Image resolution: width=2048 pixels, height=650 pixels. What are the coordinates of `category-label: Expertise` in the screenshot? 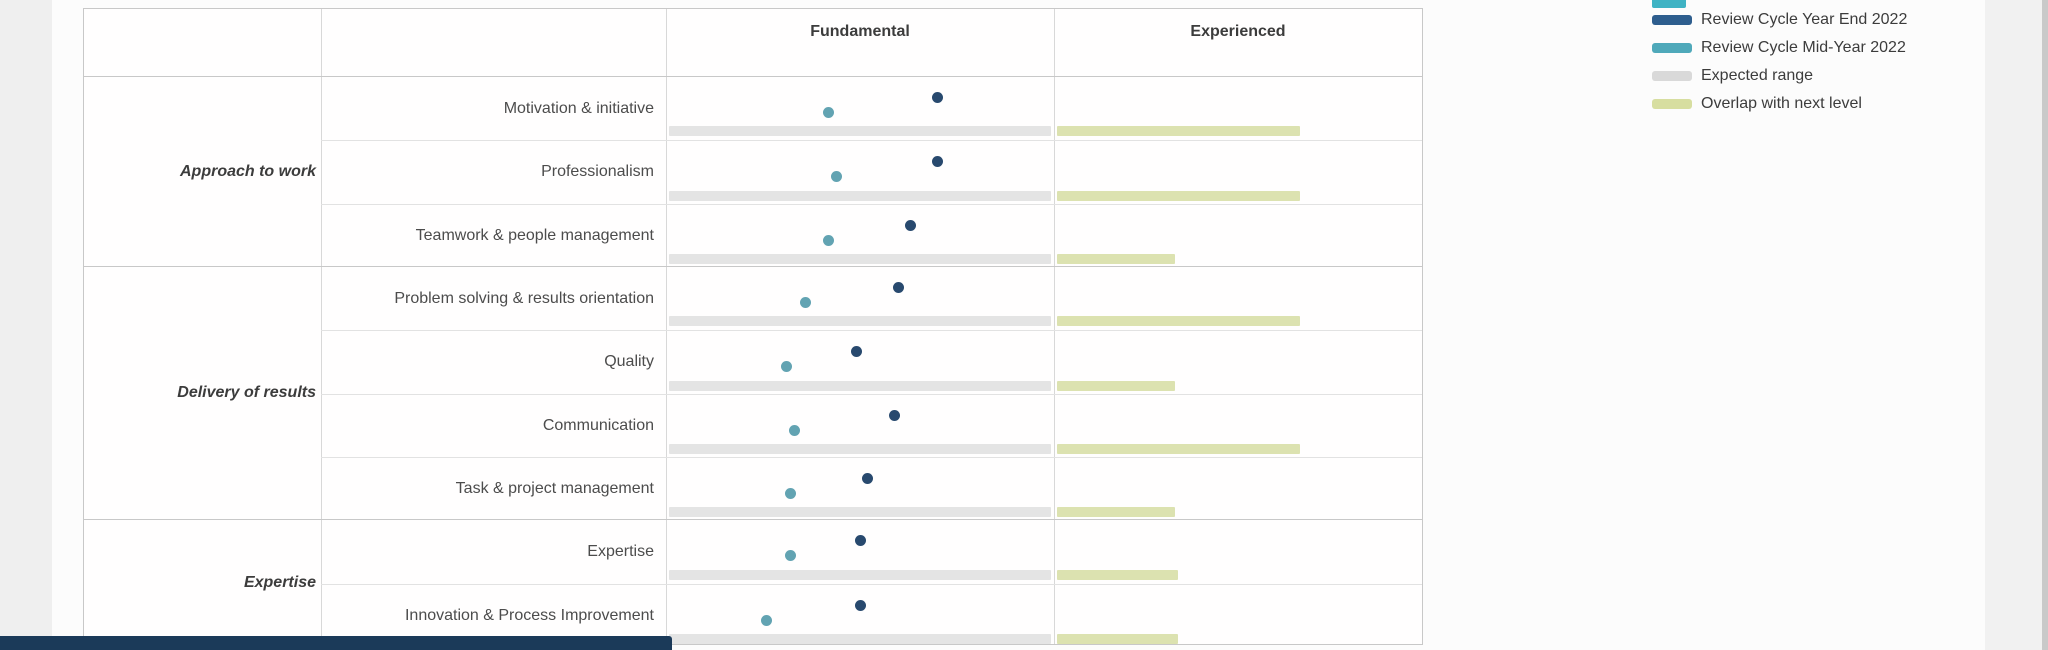 It's located at (279, 583).